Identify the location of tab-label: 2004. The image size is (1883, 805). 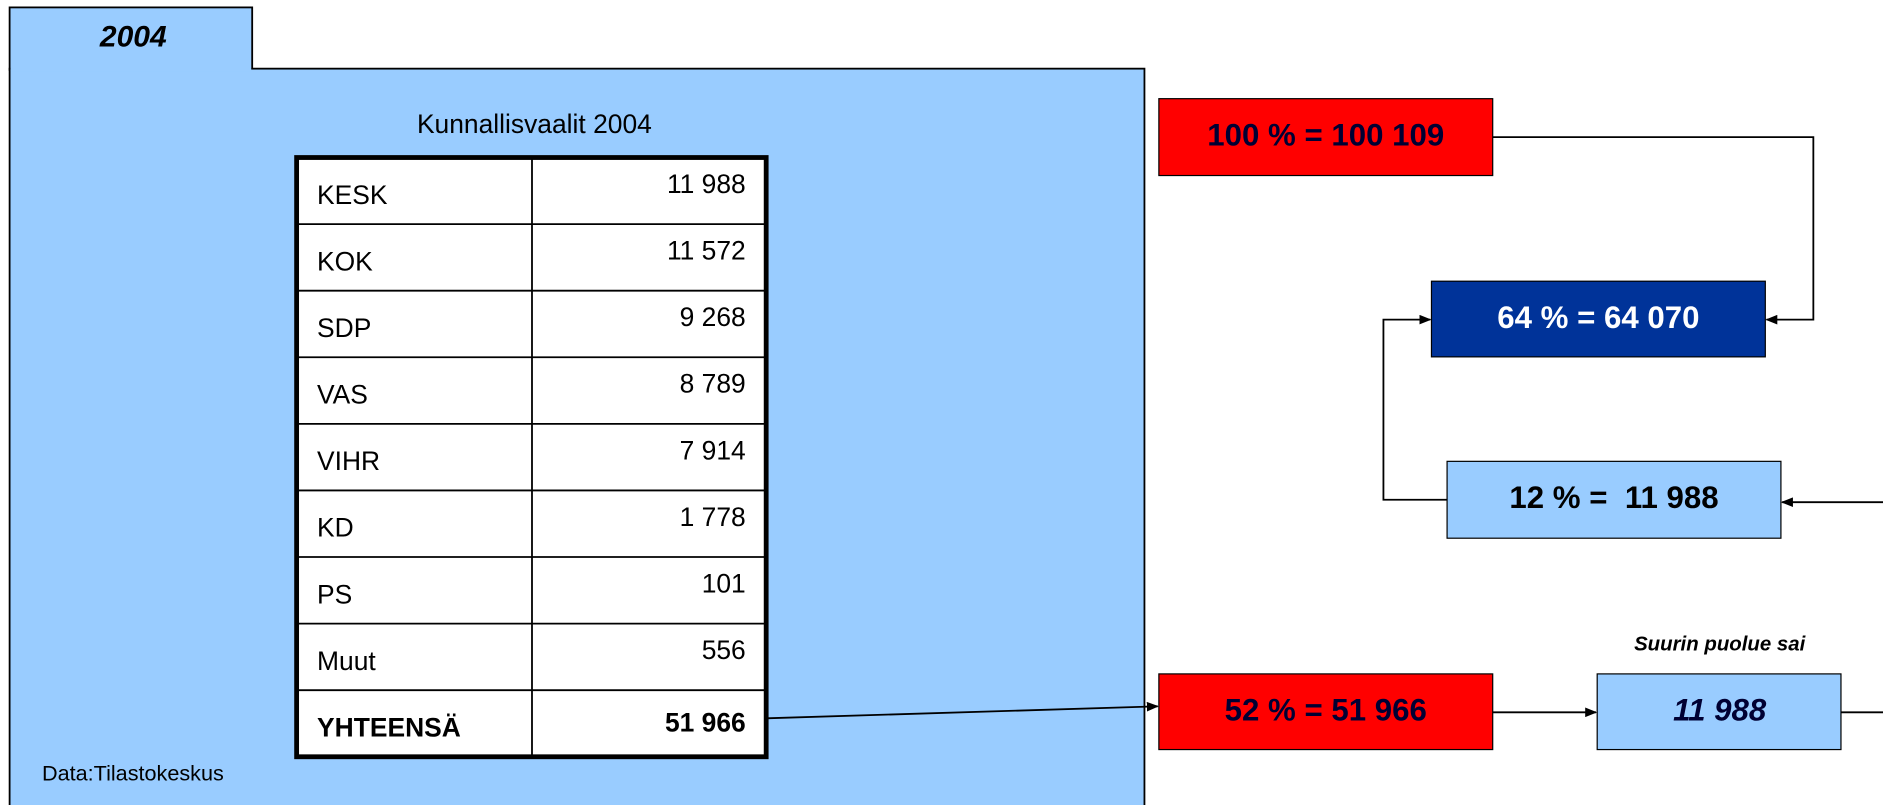
(133, 37).